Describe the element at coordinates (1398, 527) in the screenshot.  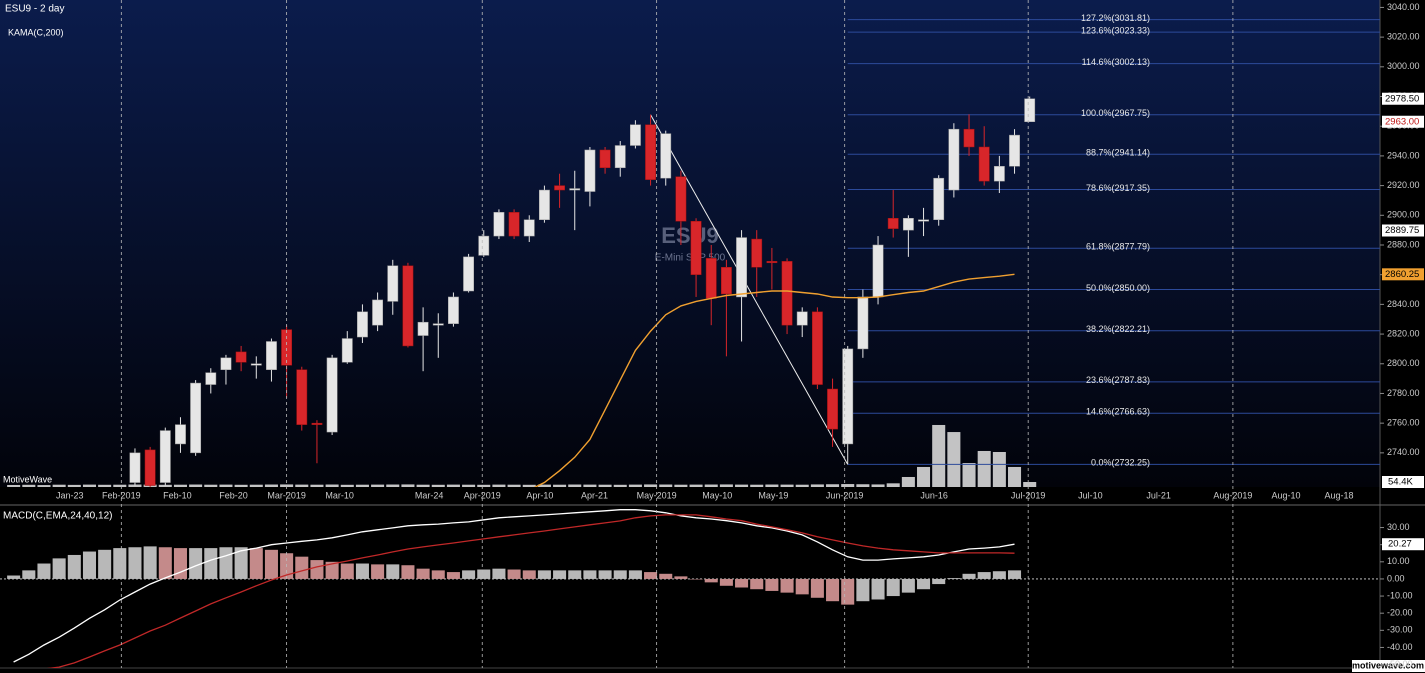
I see `y-tick-label: 30.00` at that location.